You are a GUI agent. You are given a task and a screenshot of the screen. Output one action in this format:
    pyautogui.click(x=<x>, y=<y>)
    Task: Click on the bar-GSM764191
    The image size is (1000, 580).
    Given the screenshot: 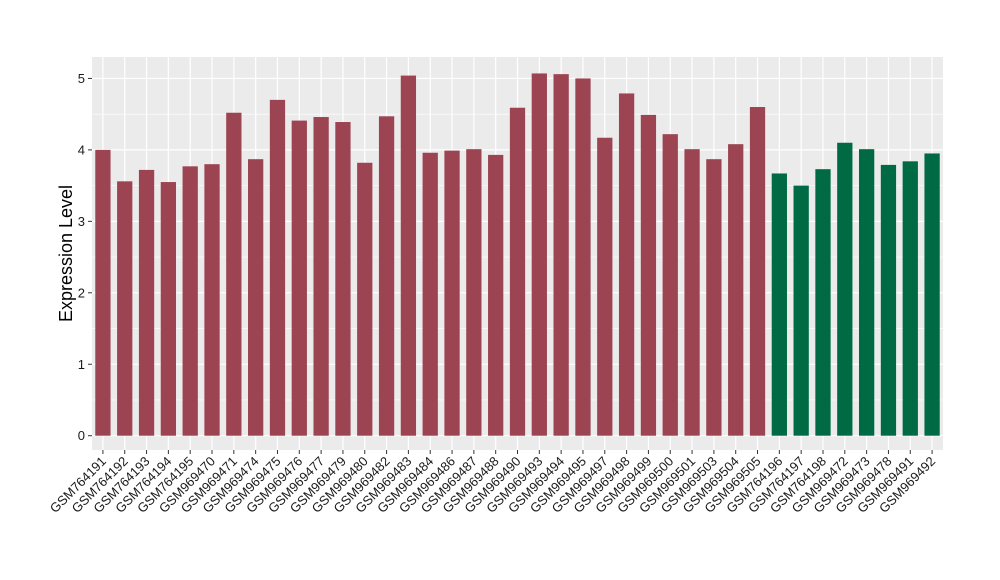 What is the action you would take?
    pyautogui.click(x=103, y=292)
    